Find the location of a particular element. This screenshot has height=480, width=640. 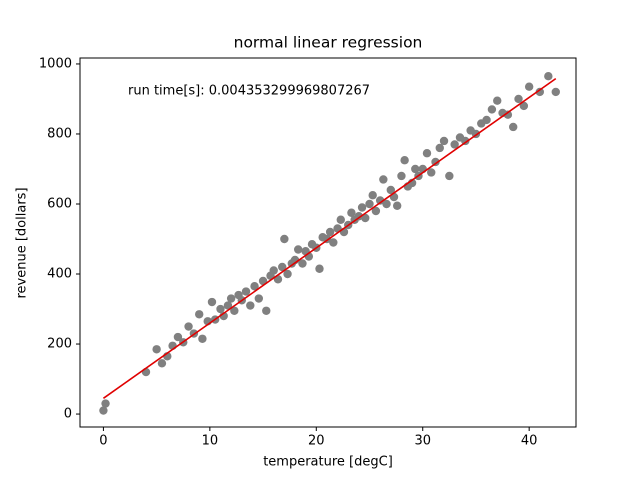

x-axis-label: temperature [degC] is located at coordinates (328, 462).